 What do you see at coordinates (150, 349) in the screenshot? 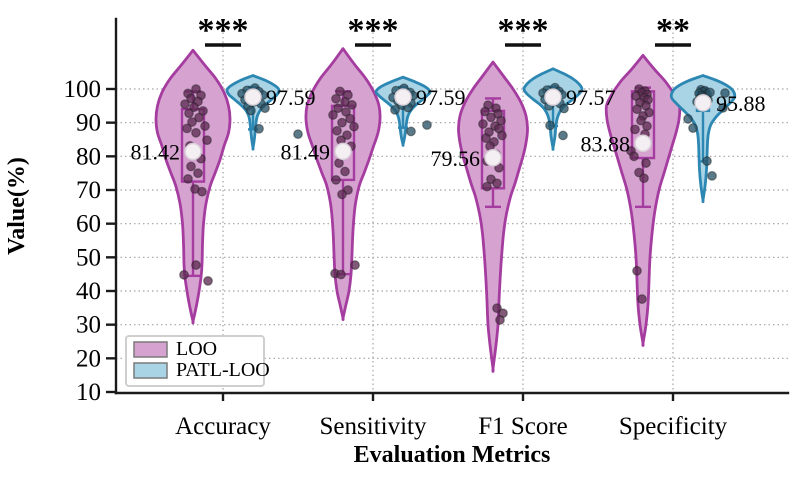
I see `legend-swatch-LOO` at bounding box center [150, 349].